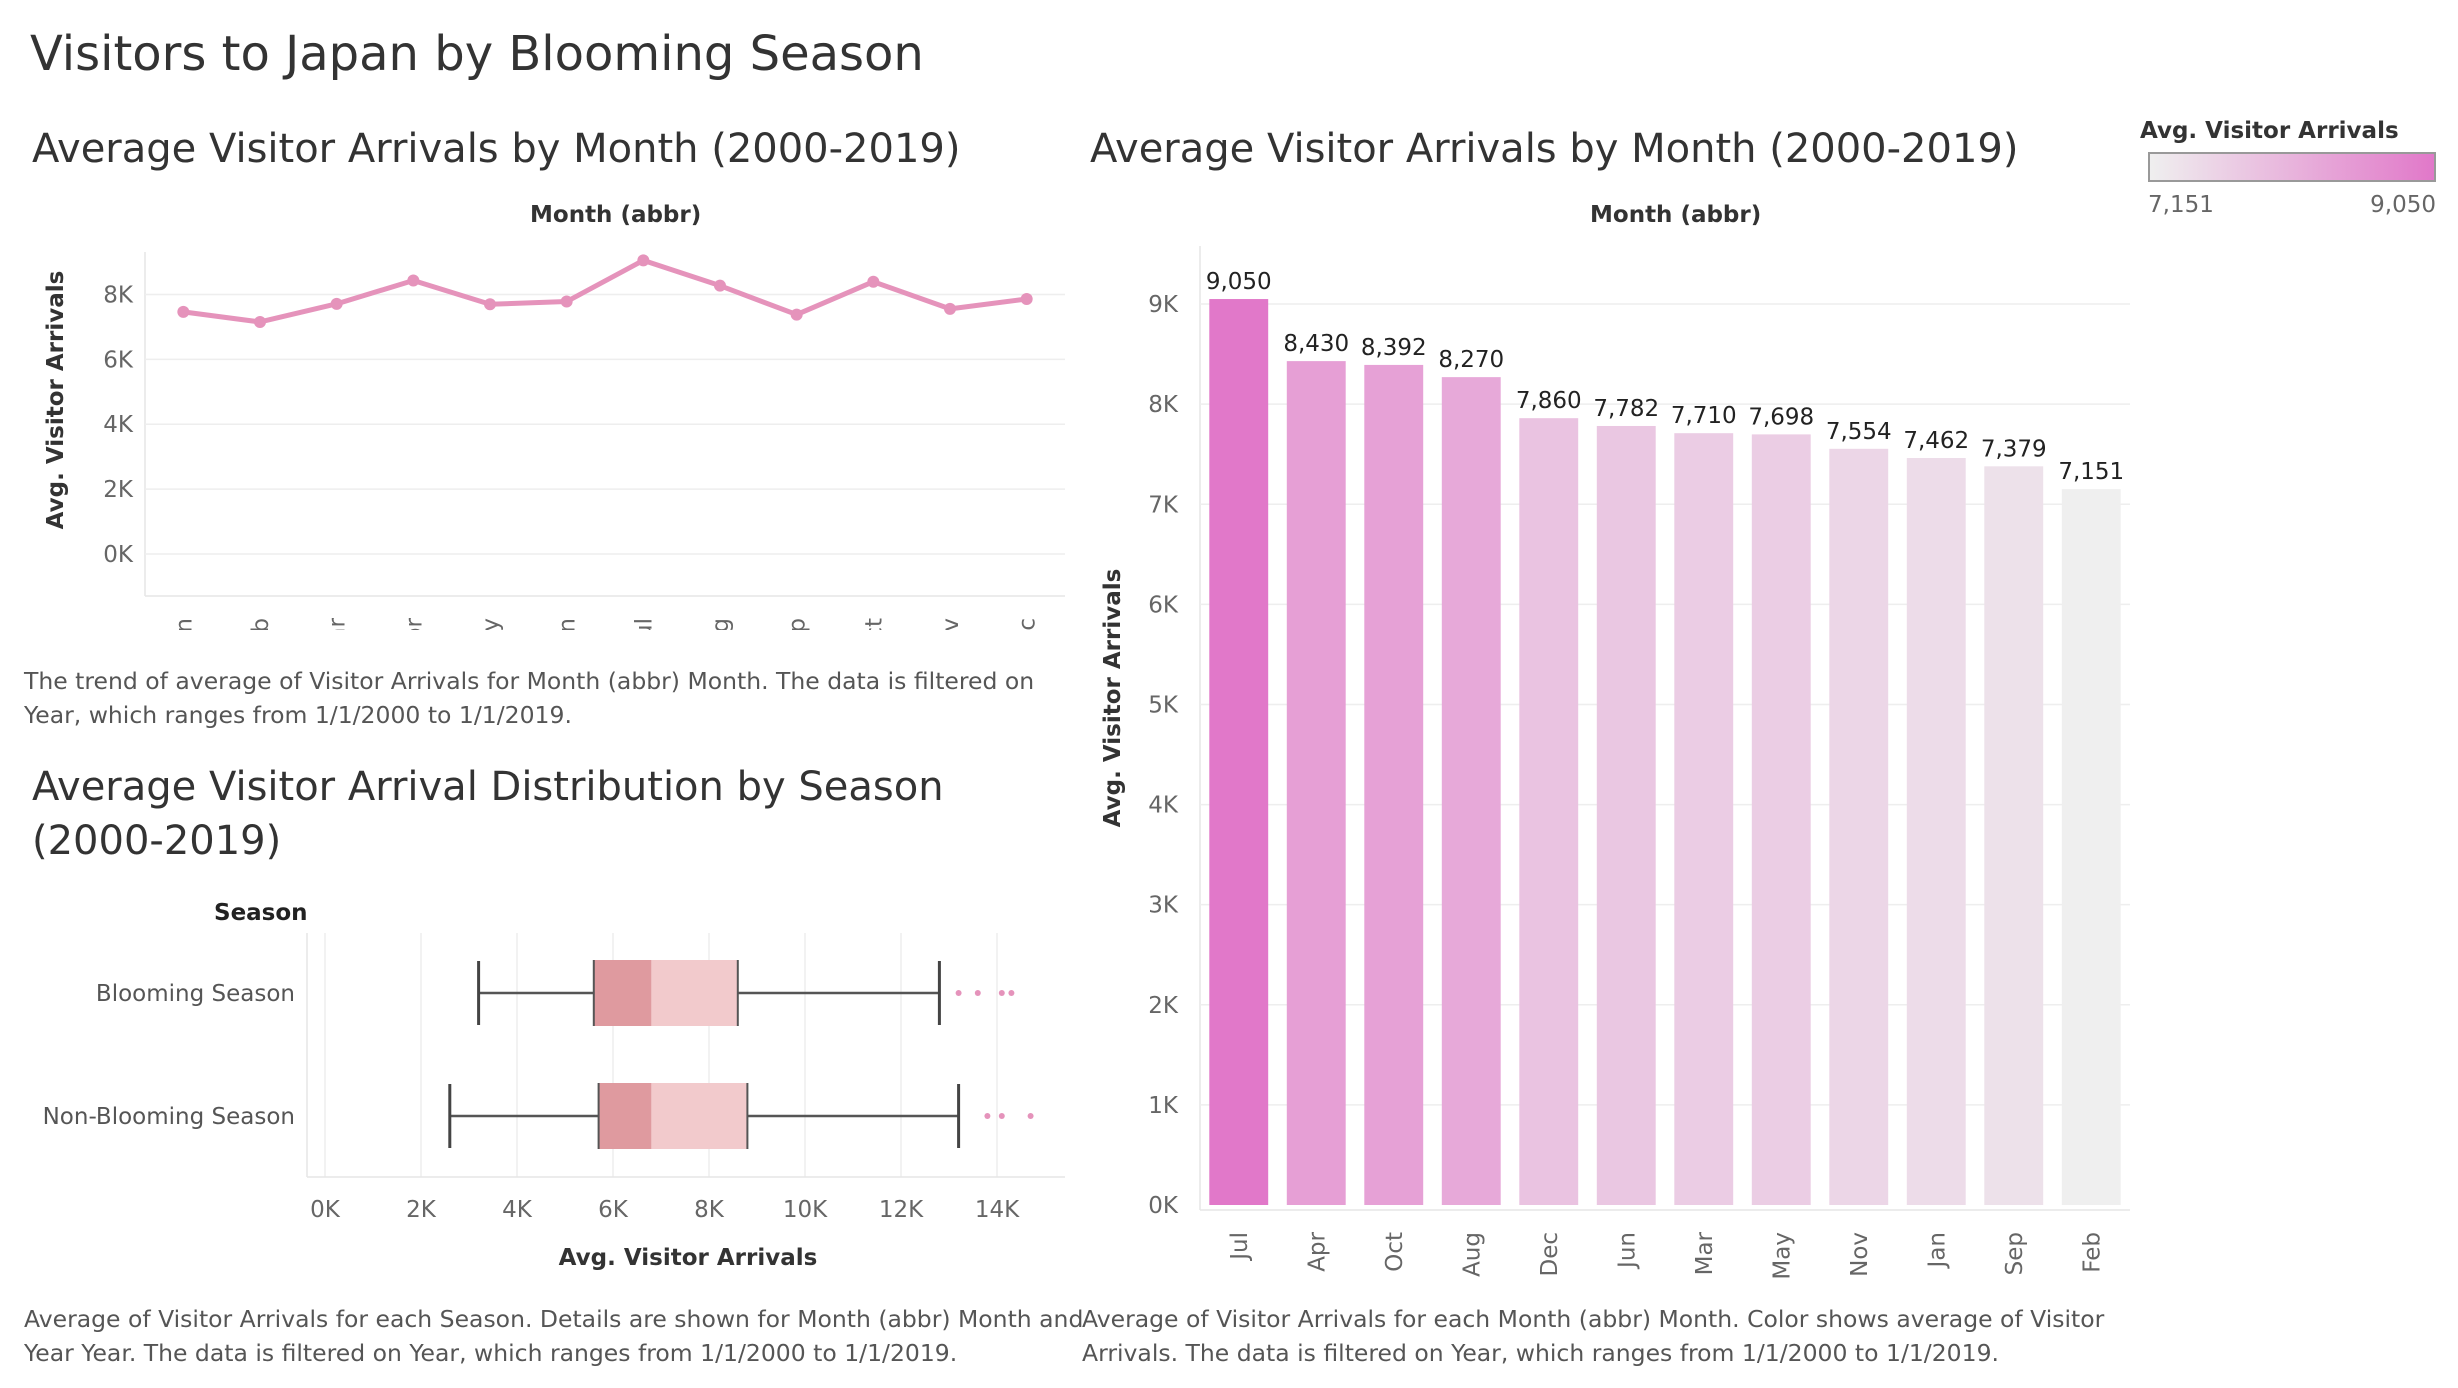 The image size is (2458, 1388). I want to click on bar-value-label: 7,698, so click(1781, 417).